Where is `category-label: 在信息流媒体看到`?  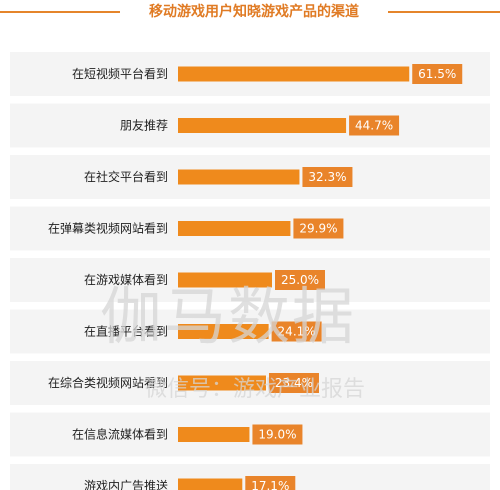 category-label: 在信息流媒体看到 is located at coordinates (120, 434).